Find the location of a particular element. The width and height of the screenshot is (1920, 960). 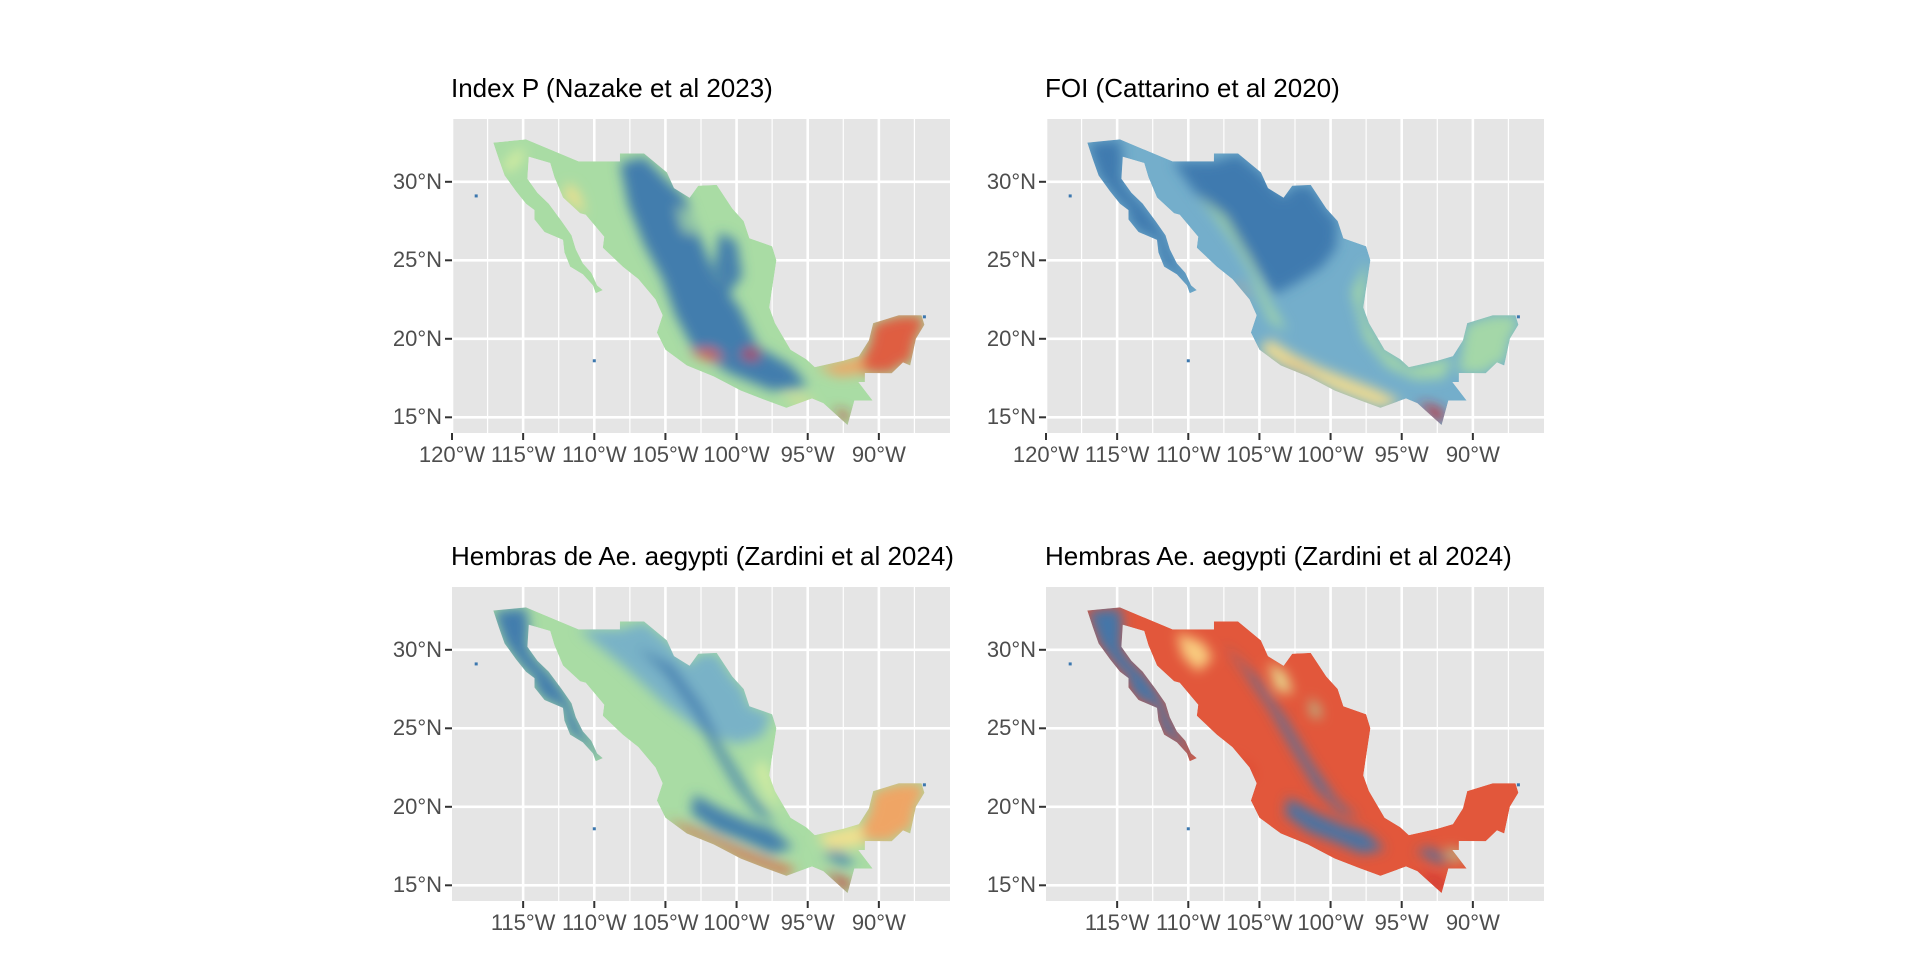

raster-foi is located at coordinates (1303, 282).